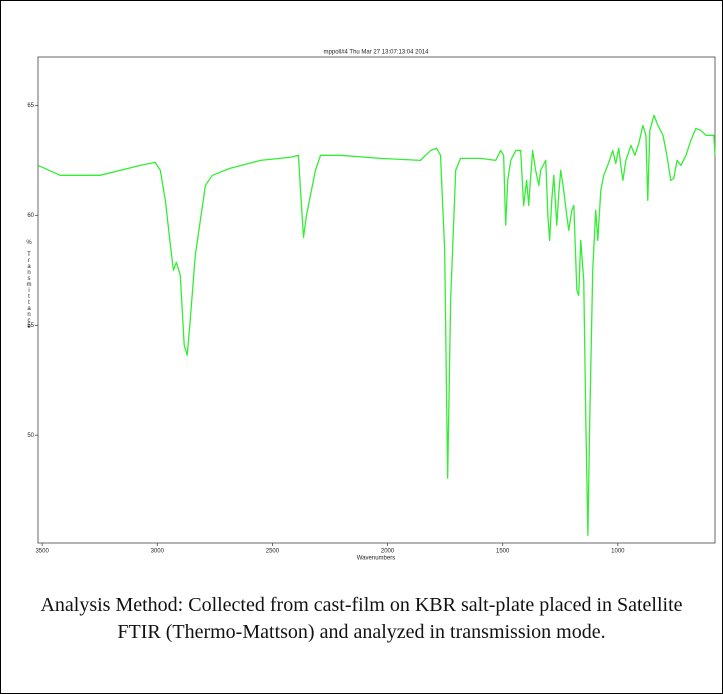  I want to click on x-tick-label: 1500, so click(503, 552).